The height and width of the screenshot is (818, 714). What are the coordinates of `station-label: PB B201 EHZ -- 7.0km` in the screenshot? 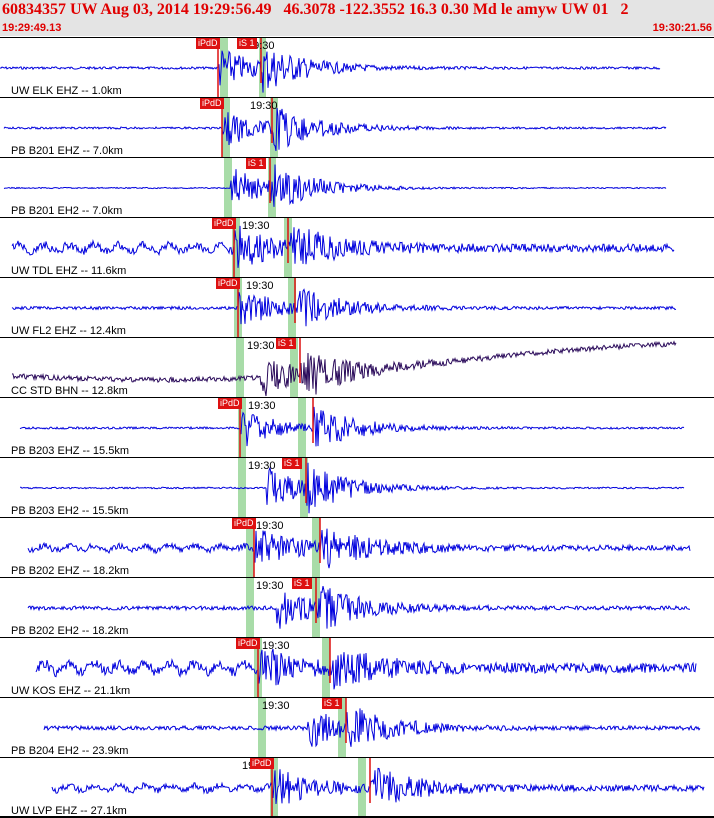 It's located at (67, 151).